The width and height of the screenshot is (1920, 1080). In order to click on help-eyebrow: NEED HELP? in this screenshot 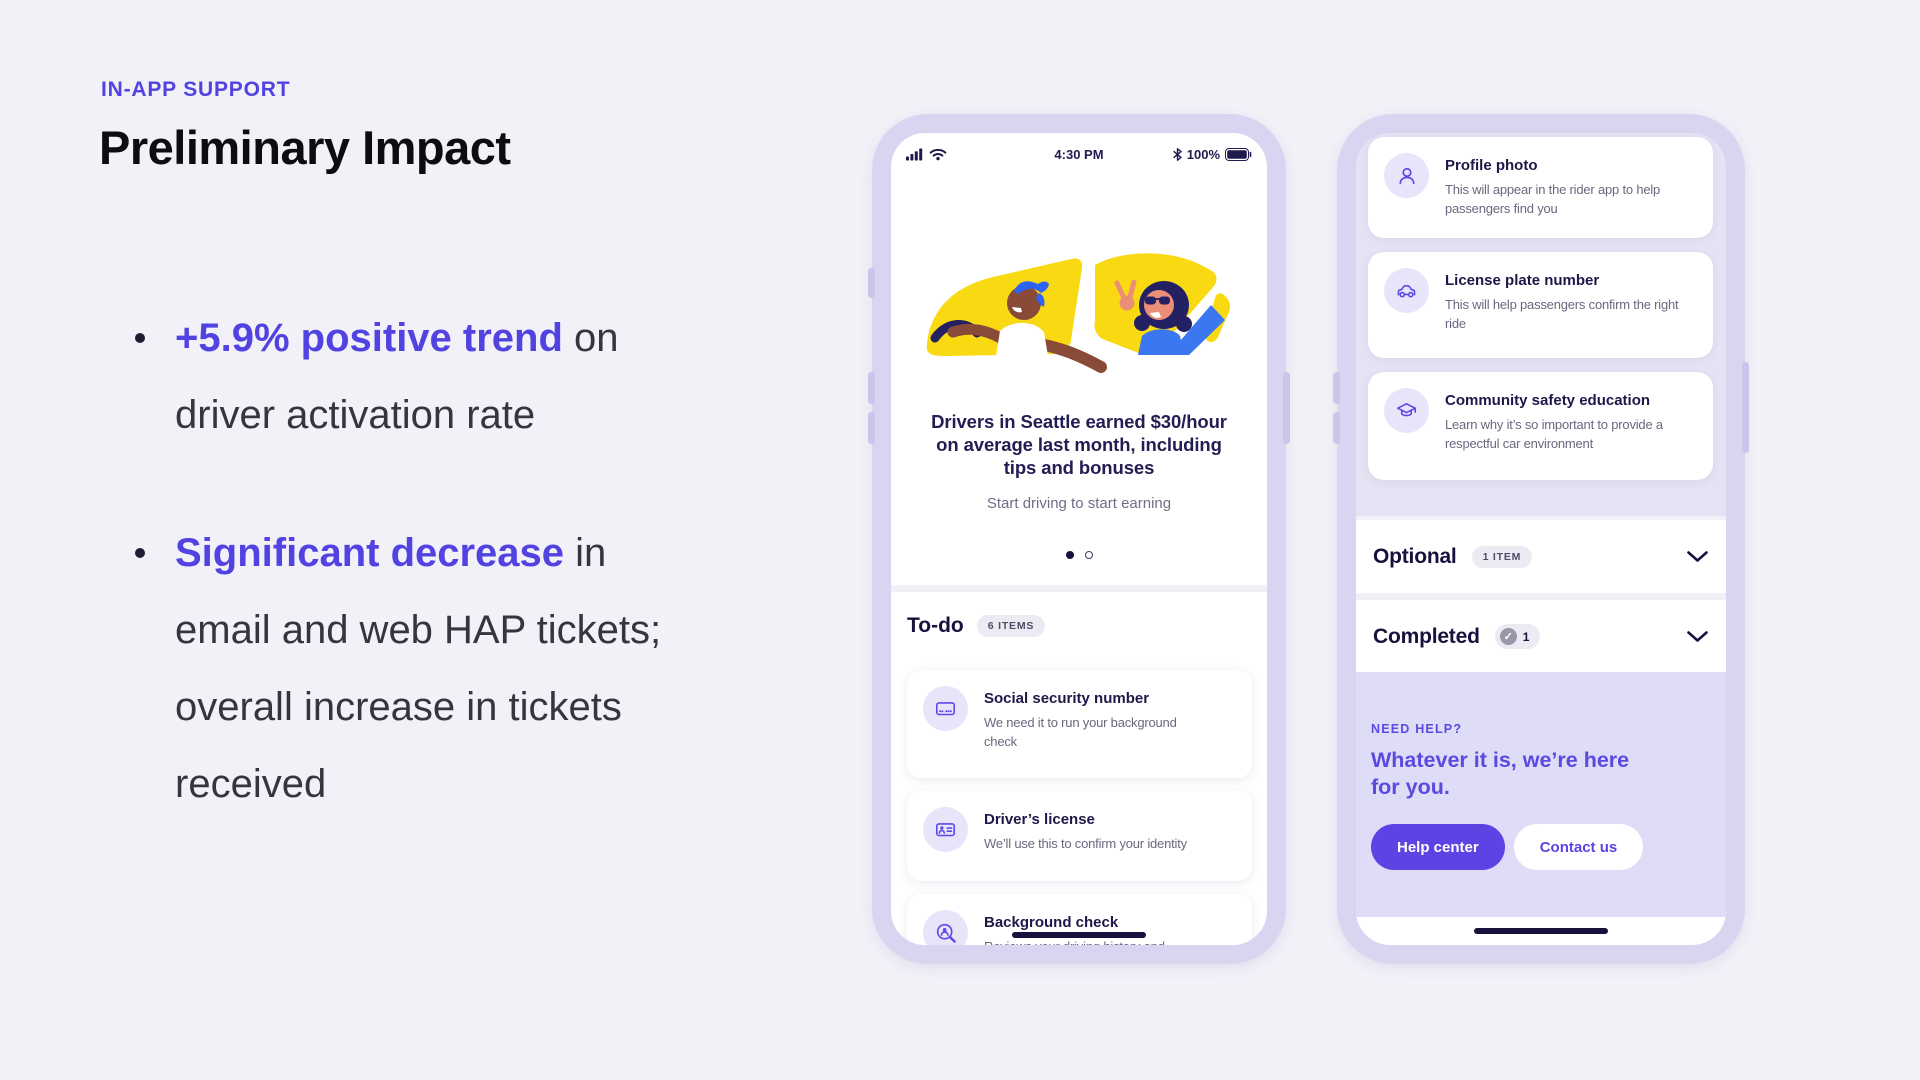, I will do `click(1417, 729)`.